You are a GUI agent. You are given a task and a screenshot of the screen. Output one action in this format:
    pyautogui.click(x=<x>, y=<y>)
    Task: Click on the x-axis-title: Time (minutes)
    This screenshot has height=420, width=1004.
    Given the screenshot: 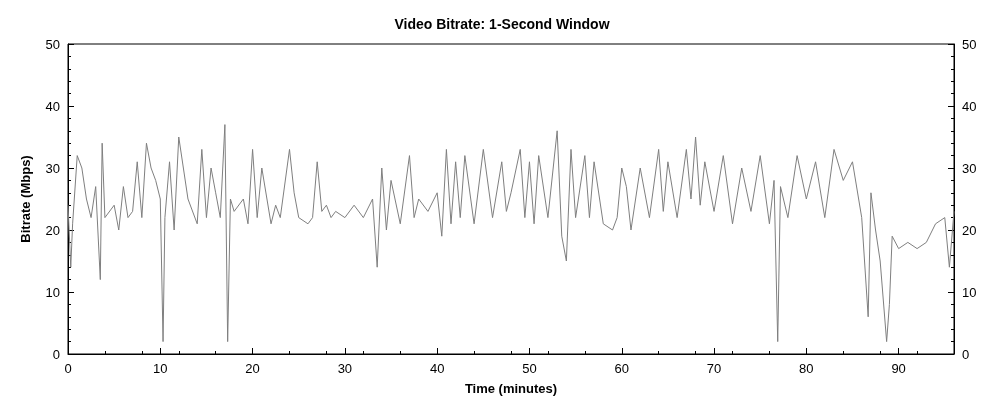 What is the action you would take?
    pyautogui.click(x=511, y=388)
    